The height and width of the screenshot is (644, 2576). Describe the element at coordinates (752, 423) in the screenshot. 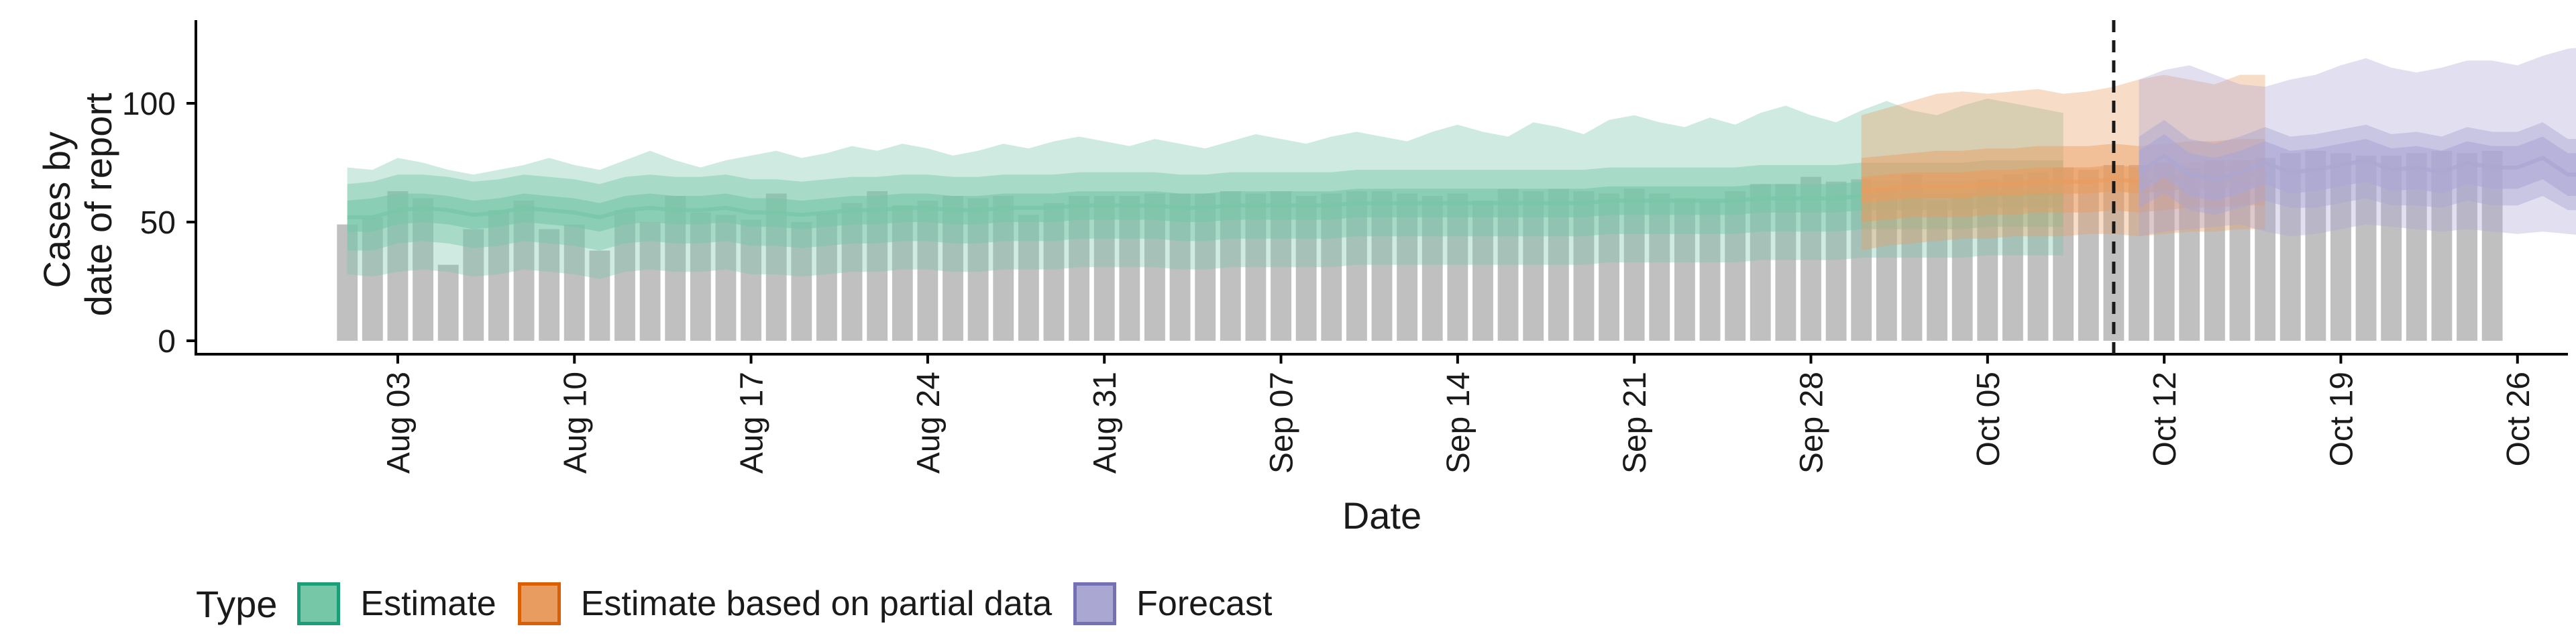

I see `x-tick-label: Aug 17` at that location.